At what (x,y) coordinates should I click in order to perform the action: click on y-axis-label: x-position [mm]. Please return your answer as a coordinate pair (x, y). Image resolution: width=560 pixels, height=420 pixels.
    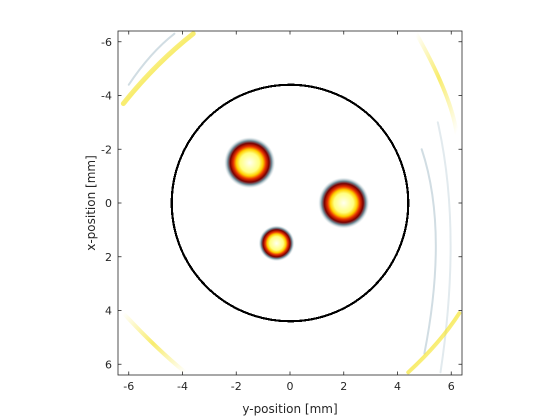
    Looking at the image, I should click on (91, 203).